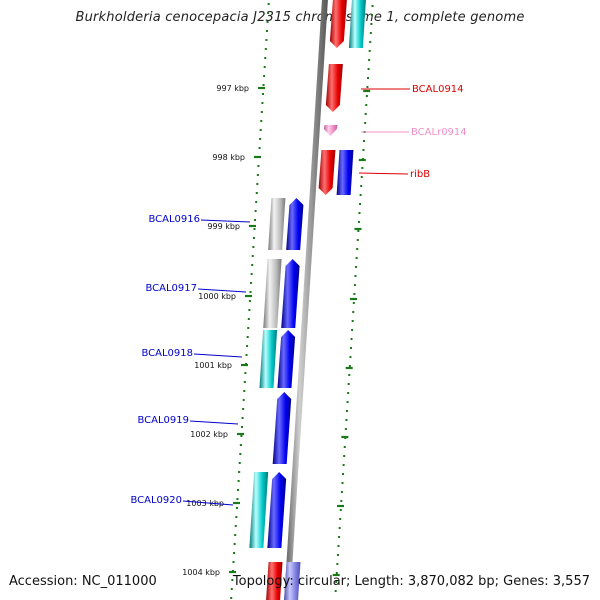 This screenshot has width=600, height=600. I want to click on ruler-label: 999 kbp, so click(223, 226).